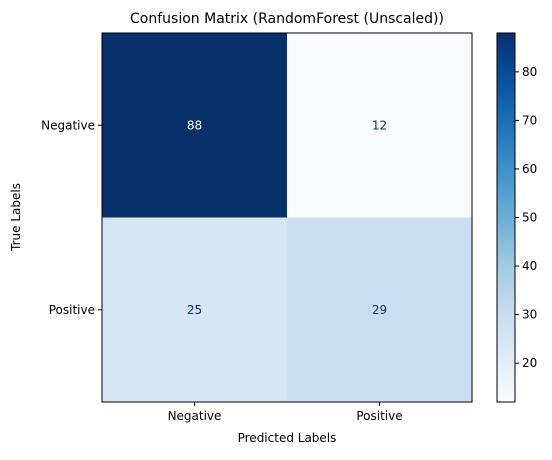 The height and width of the screenshot is (460, 552). What do you see at coordinates (529, 266) in the screenshot?
I see `colorbar-tick-label: 40` at bounding box center [529, 266].